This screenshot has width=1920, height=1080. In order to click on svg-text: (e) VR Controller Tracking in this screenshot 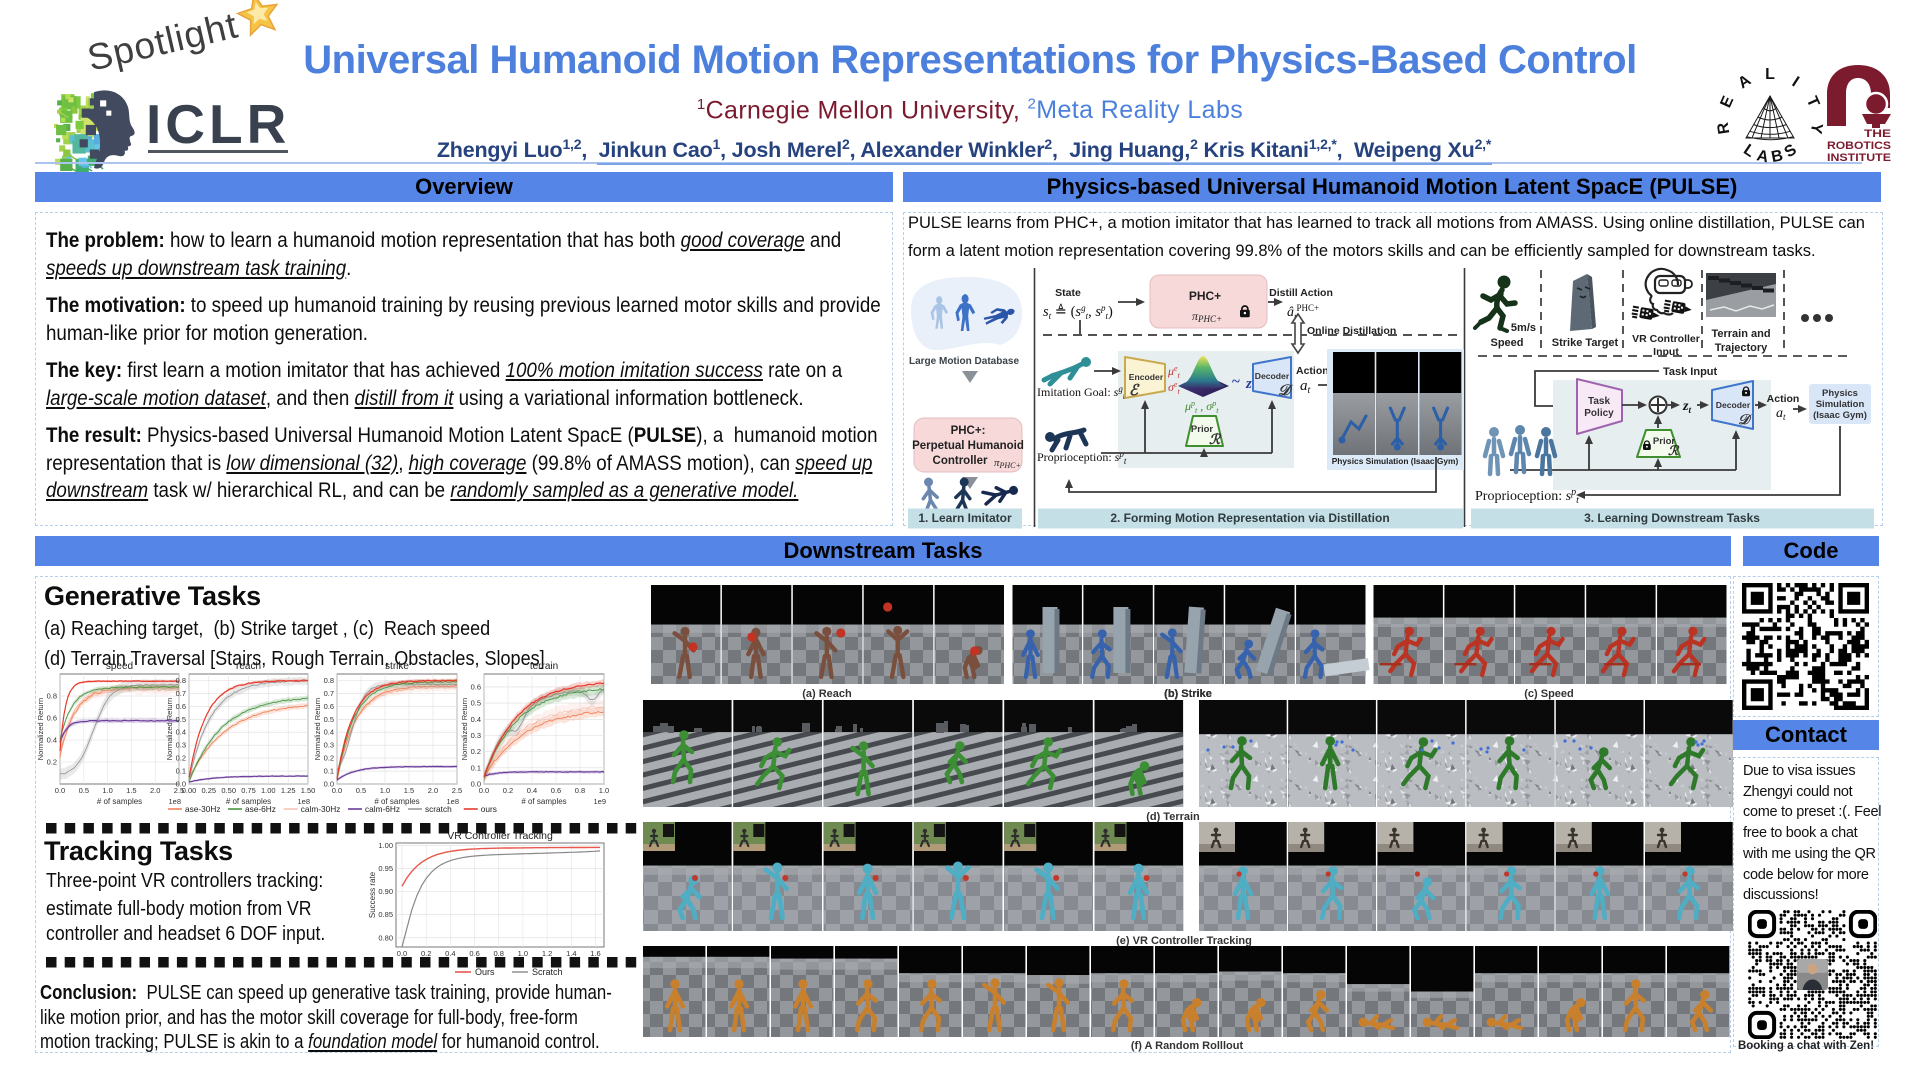, I will do `click(1184, 941)`.